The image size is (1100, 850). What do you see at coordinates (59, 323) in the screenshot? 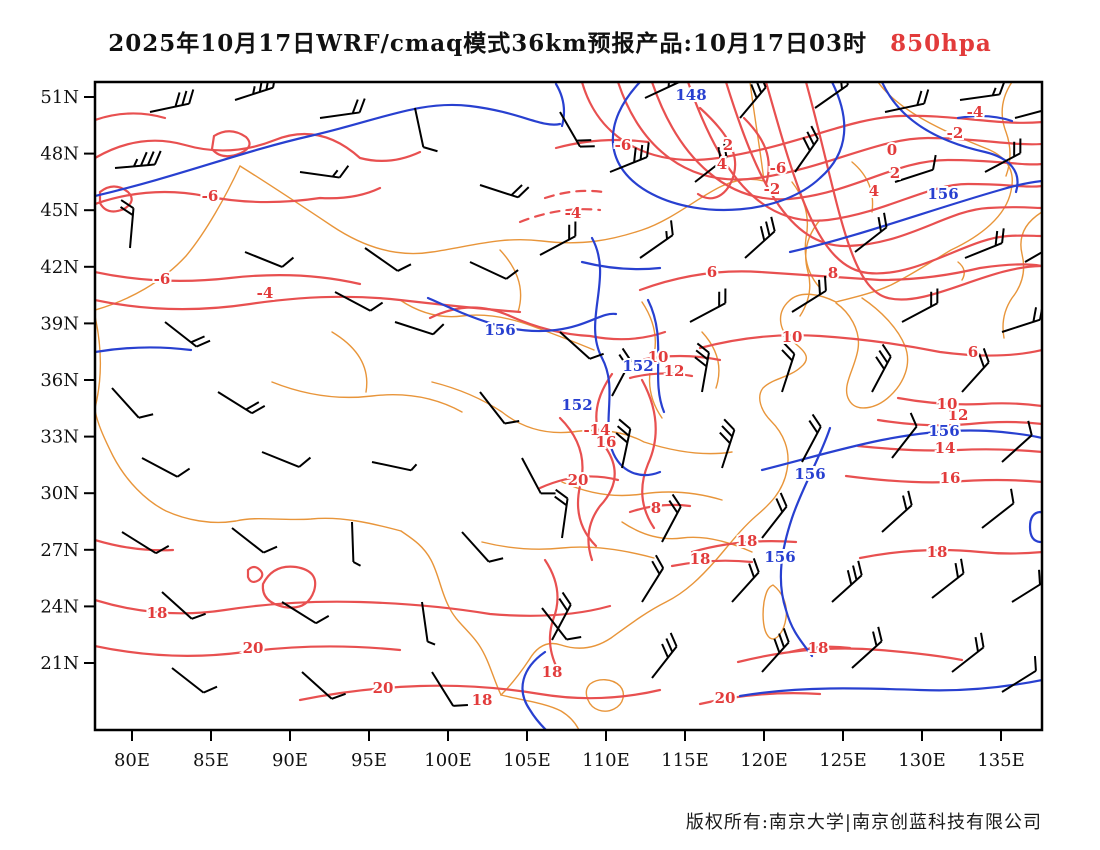
I see `lat-tick-label: 39N` at bounding box center [59, 323].